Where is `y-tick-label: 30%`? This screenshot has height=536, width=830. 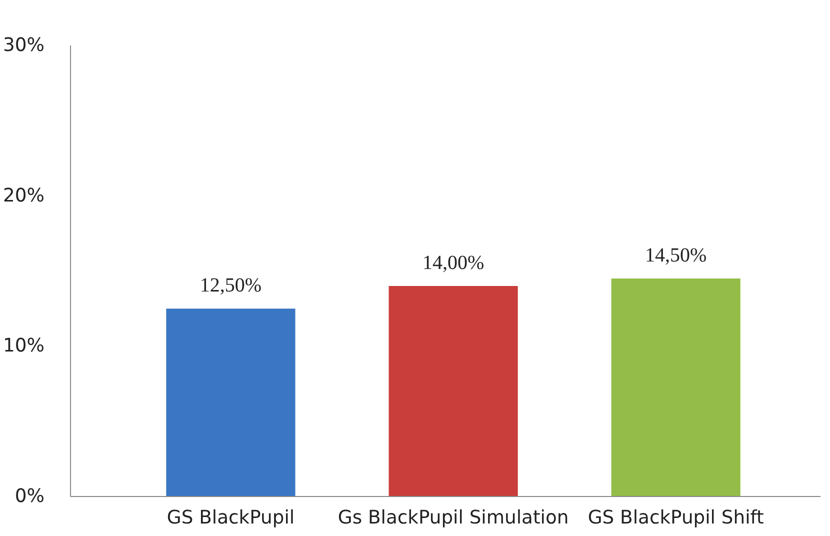
y-tick-label: 30% is located at coordinates (23, 45).